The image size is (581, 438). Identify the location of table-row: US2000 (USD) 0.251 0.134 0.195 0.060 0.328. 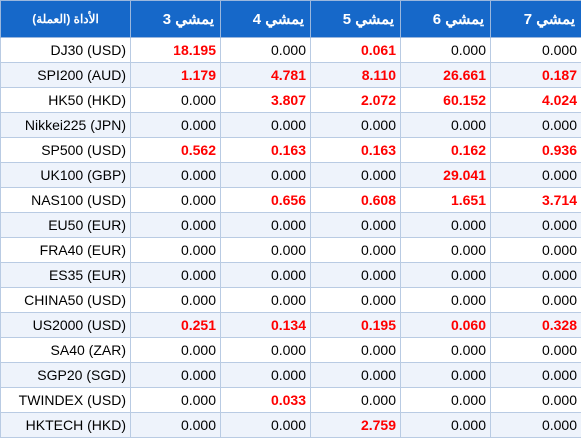
(290, 325).